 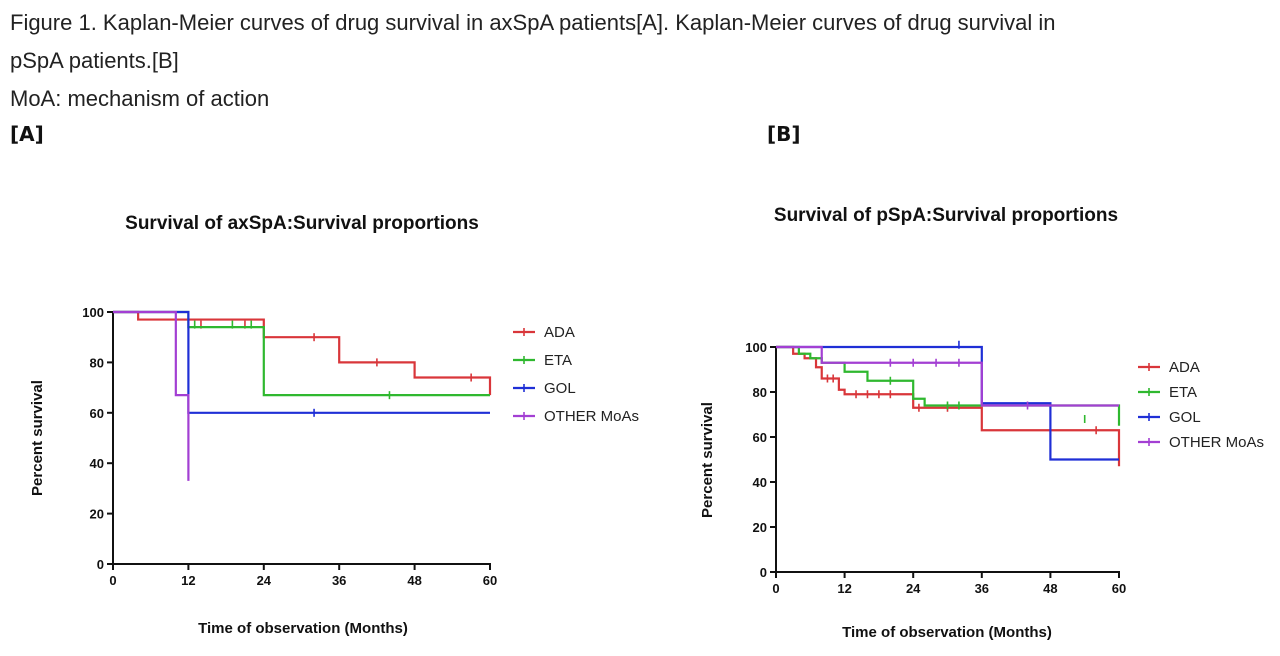 What do you see at coordinates (784, 134) in the screenshot?
I see `panel-label-b: [B]` at bounding box center [784, 134].